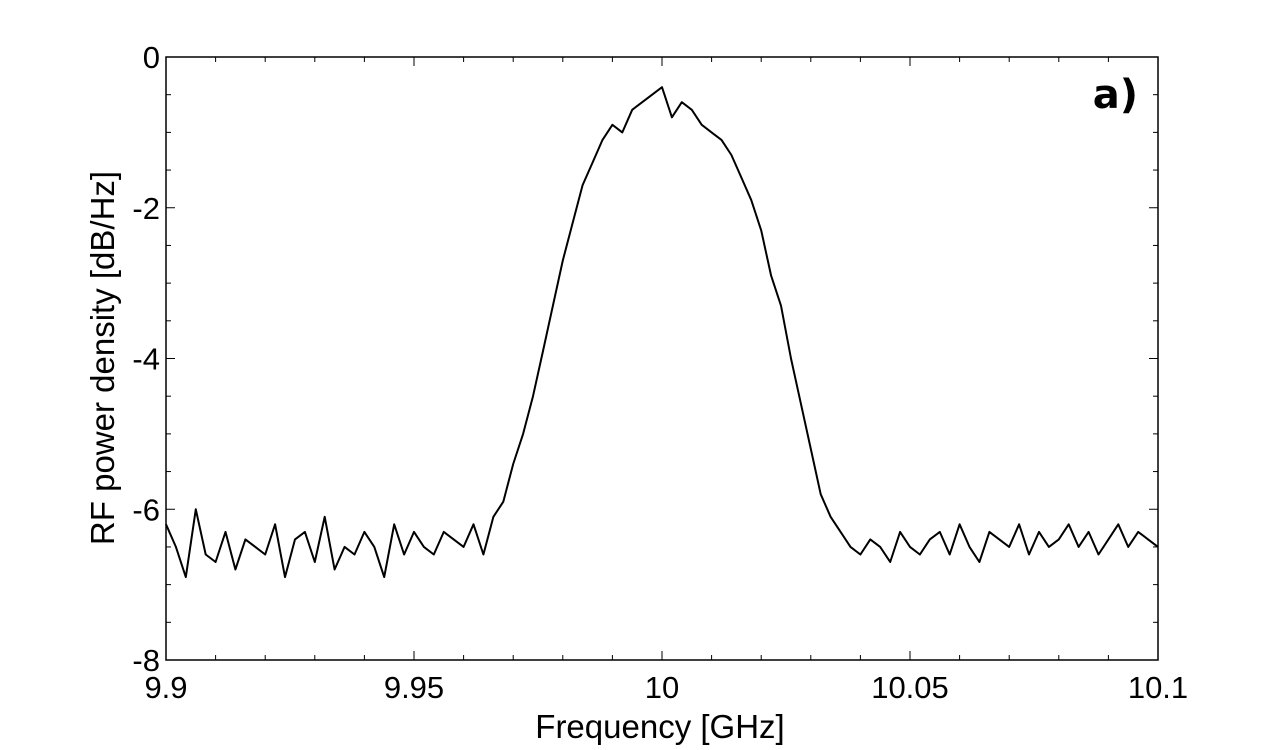 This screenshot has width=1280, height=750. Describe the element at coordinates (102, 358) in the screenshot. I see `y-axis-title: RF power density [dB/Hz]` at that location.